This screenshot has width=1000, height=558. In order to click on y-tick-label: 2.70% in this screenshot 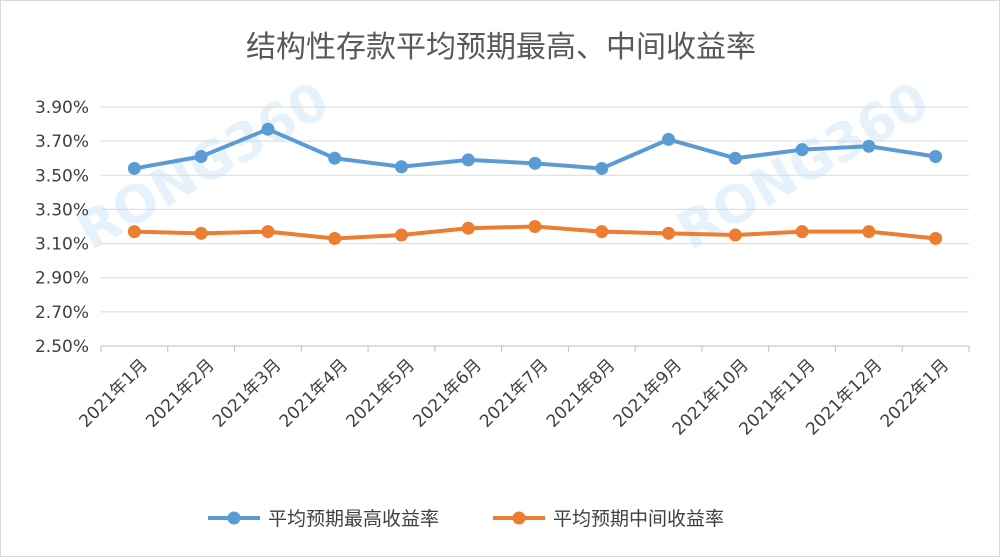, I will do `click(62, 313)`.